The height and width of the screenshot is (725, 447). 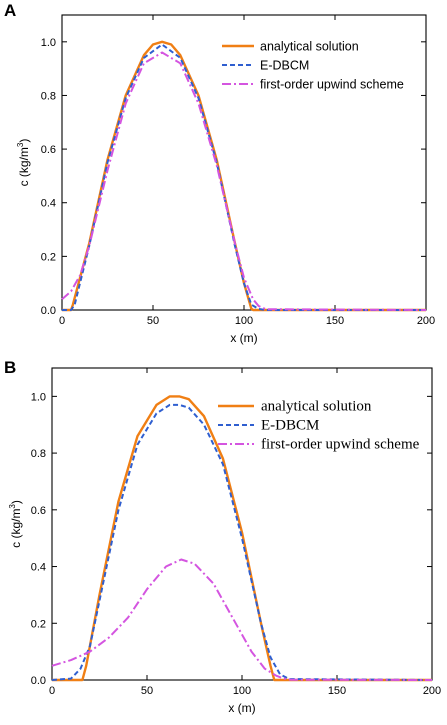 I want to click on panel-label-a: A, so click(x=10, y=10).